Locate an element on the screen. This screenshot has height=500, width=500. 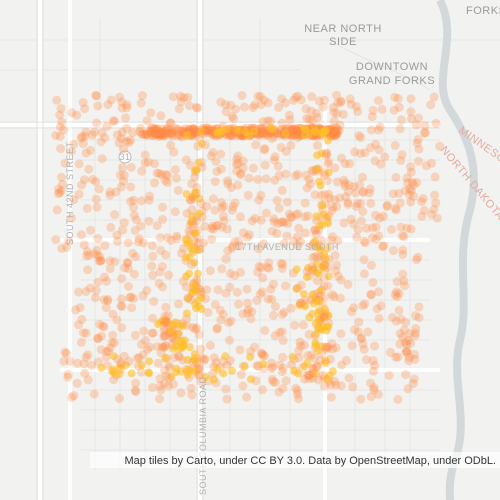
route-shield-label: 31 is located at coordinates (124, 157).